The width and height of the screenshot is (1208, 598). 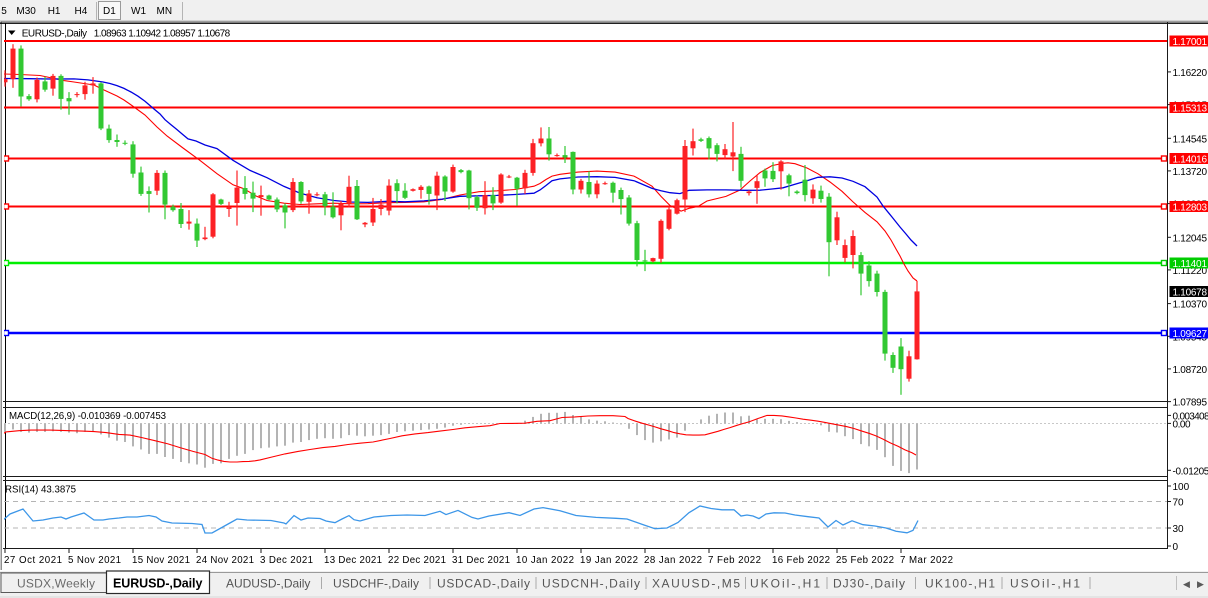 What do you see at coordinates (109, 11) in the screenshot?
I see `svg-text: D1` at bounding box center [109, 11].